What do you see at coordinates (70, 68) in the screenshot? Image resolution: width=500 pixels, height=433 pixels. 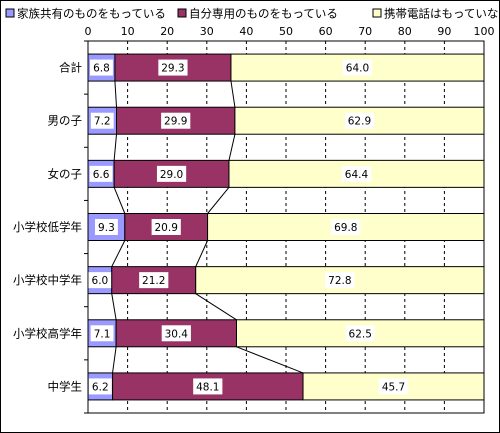 I see `category-label: 合計` at bounding box center [70, 68].